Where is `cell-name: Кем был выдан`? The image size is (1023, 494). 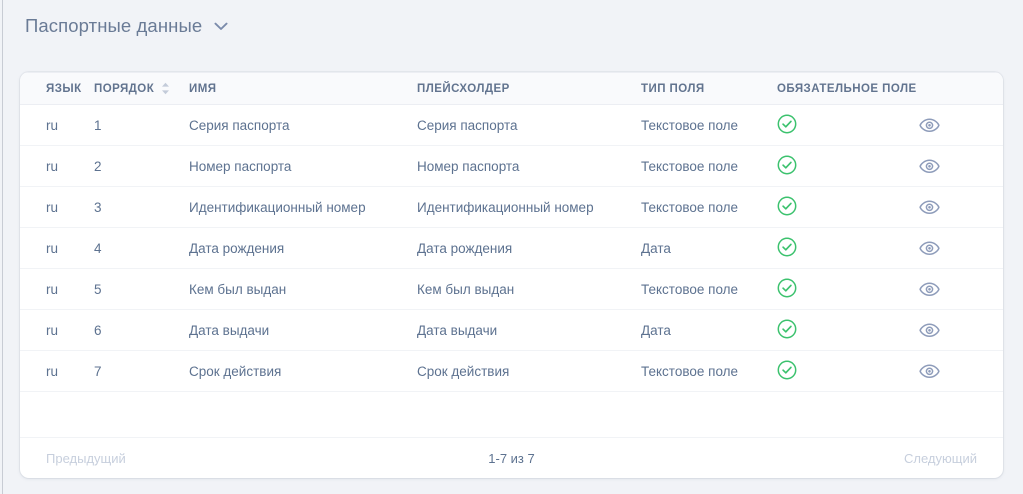
cell-name: Кем был выдан is located at coordinates (303, 289).